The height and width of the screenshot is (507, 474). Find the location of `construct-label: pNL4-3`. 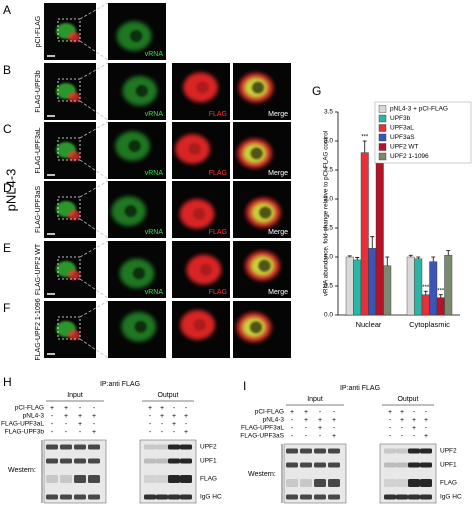

construct-label: pNL4-3 is located at coordinates (10, 190).